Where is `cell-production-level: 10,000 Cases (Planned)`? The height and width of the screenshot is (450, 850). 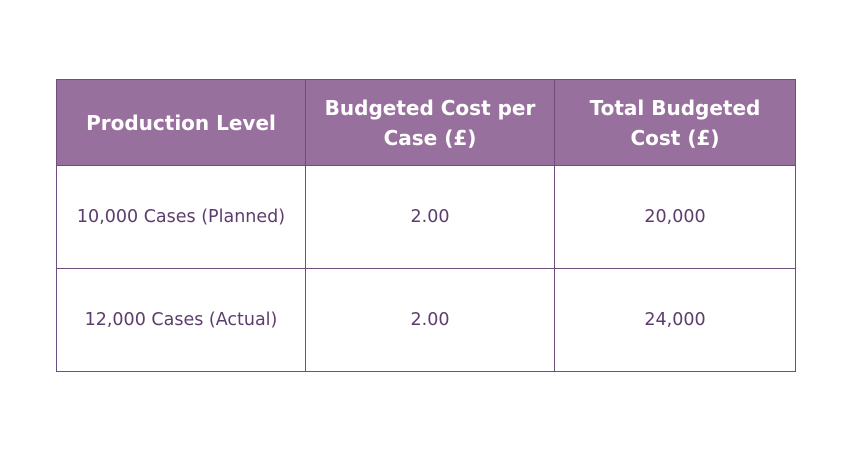
cell-production-level: 10,000 Cases (Planned) is located at coordinates (181, 217).